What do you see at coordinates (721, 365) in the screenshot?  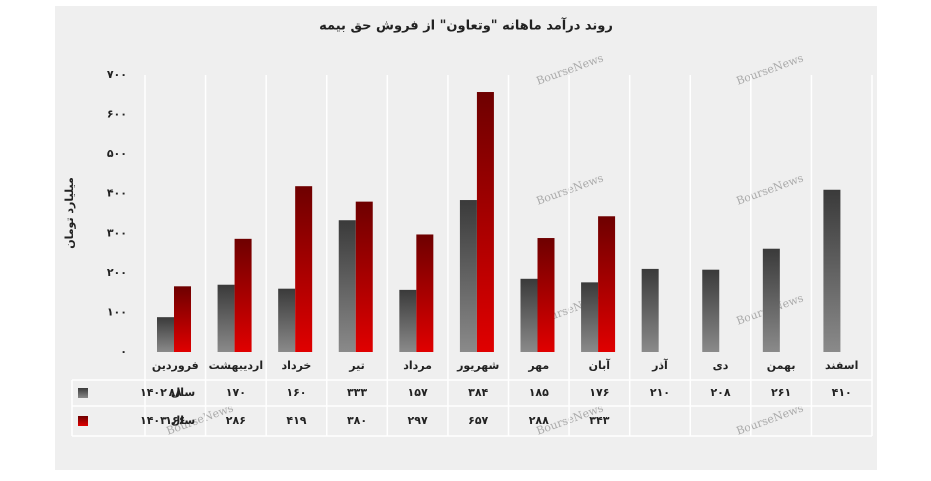 I see `x-tick-label: دی` at bounding box center [721, 365].